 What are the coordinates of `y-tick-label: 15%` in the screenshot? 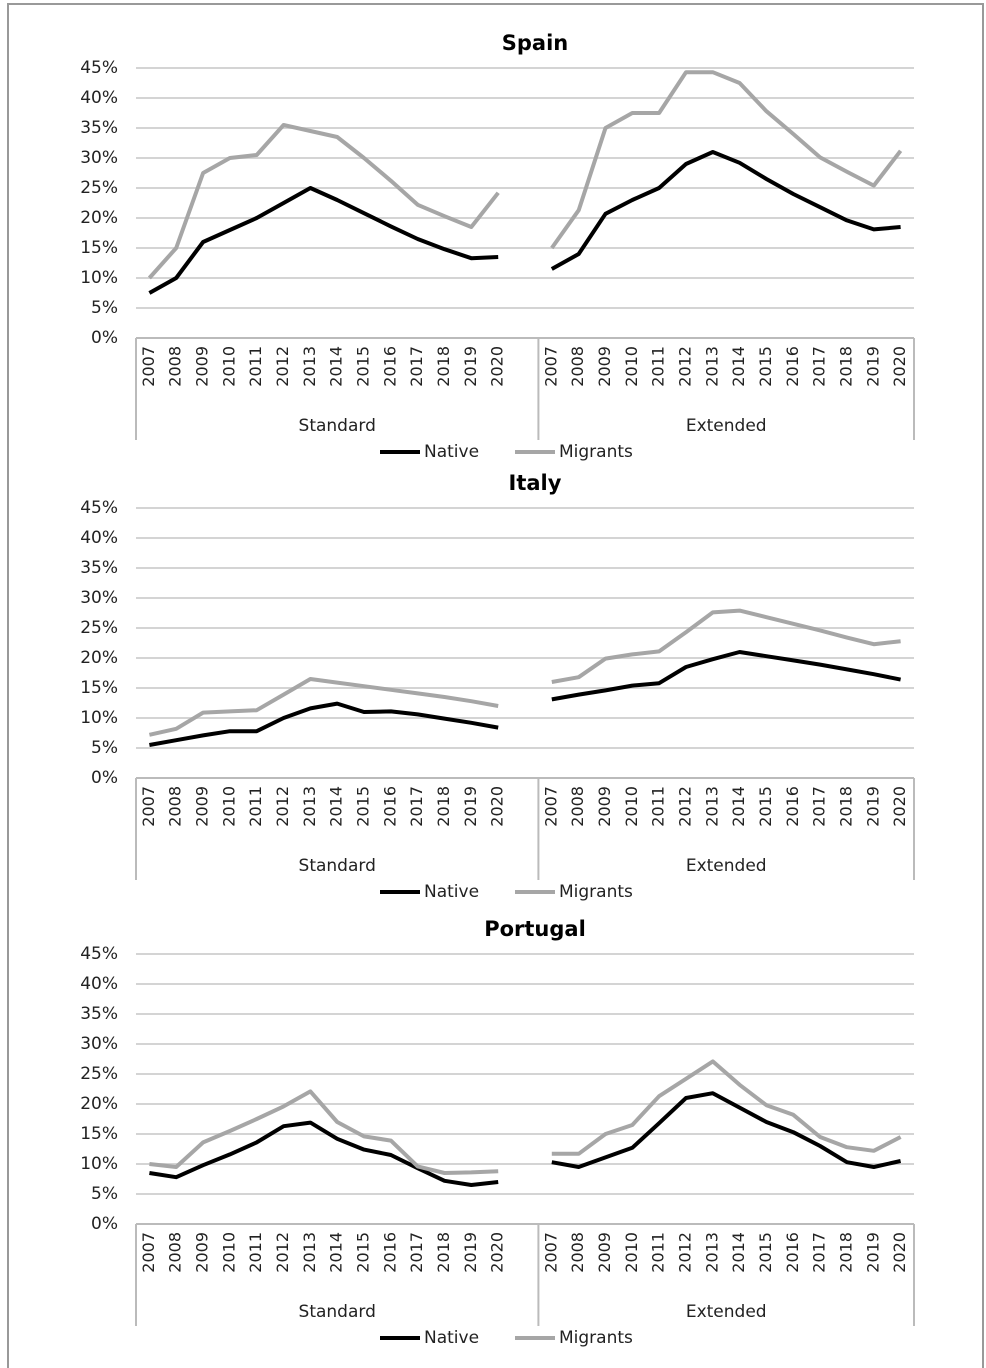 It's located at (99, 248).